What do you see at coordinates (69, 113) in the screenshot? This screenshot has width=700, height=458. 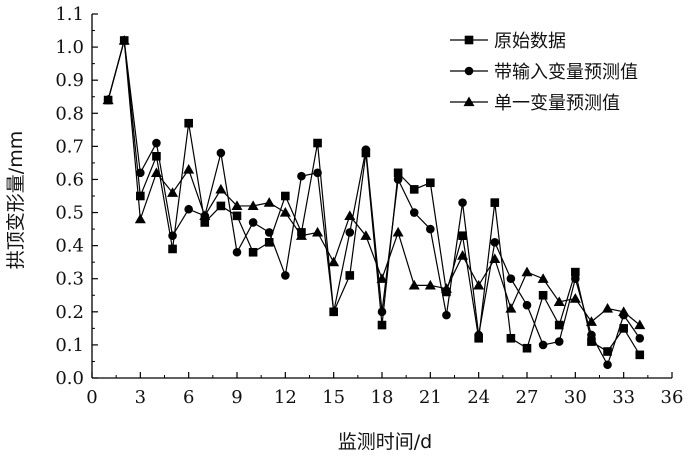 I see `y-tick-label: 0.8` at bounding box center [69, 113].